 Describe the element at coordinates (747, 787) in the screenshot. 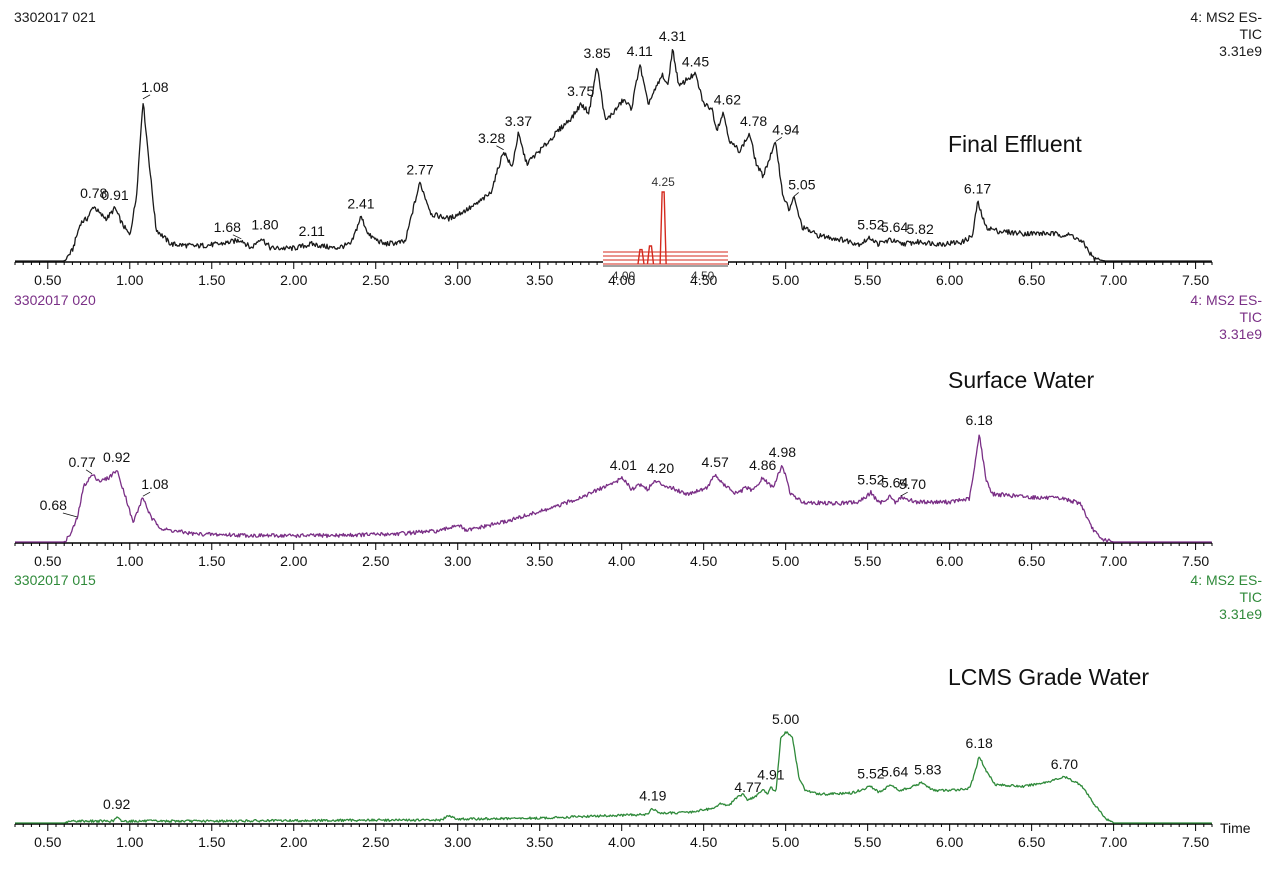

I see `peak-label: 4.77` at that location.